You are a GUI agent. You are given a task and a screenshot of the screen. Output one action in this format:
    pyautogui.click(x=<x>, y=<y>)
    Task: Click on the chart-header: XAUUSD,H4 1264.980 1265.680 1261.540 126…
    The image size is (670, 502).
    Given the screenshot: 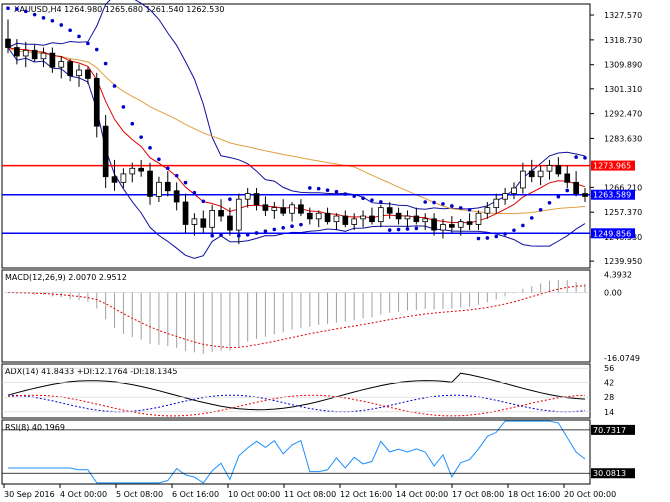 What is the action you would take?
    pyautogui.click(x=119, y=9)
    